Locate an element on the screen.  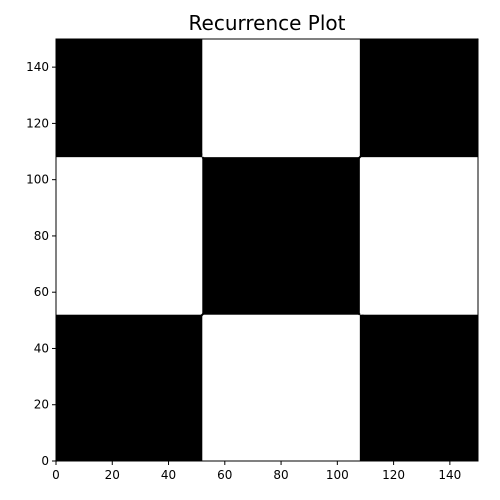
x-axis: 0 20 40 60 80 100 120 140 is located at coordinates (256, 471).